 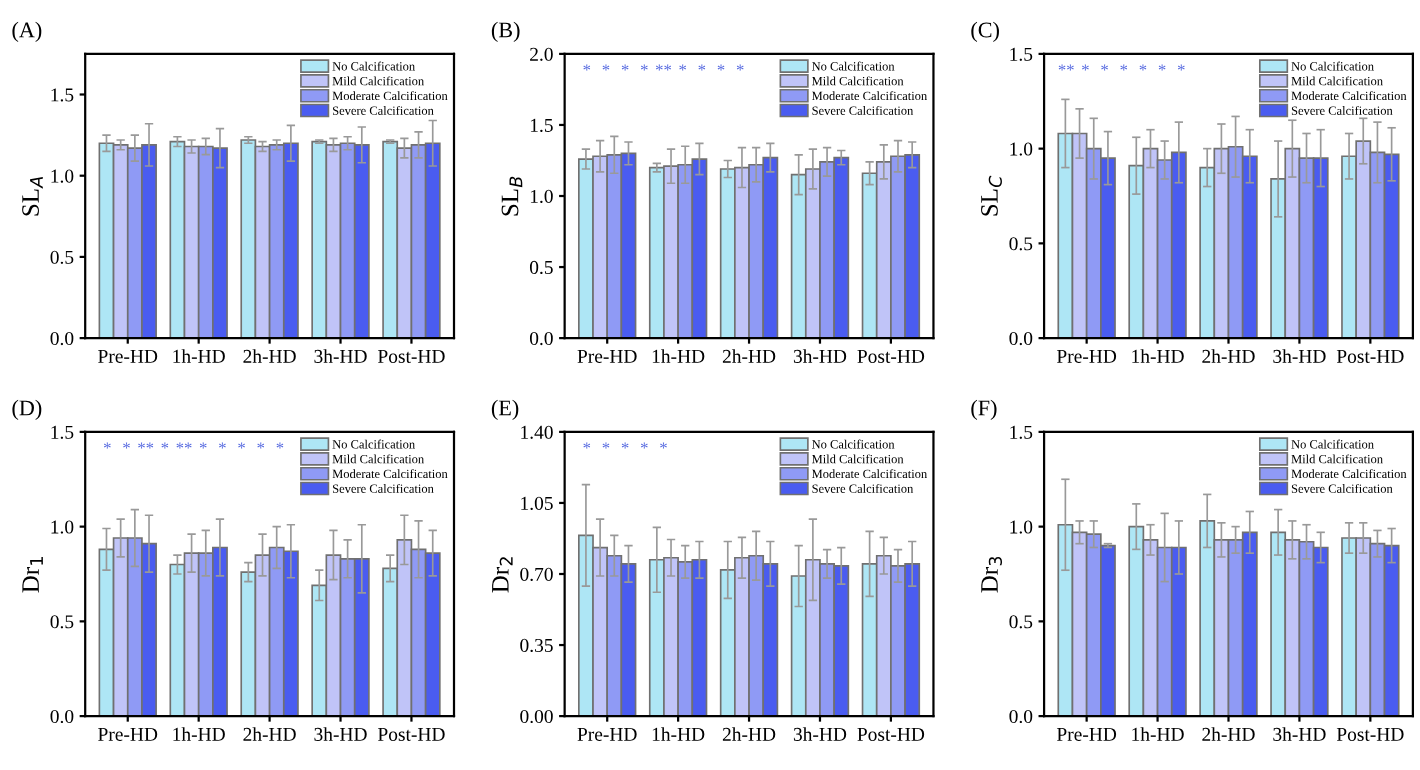 What do you see at coordinates (537, 503) in the screenshot?
I see `y-tick-label: 1.05` at bounding box center [537, 503].